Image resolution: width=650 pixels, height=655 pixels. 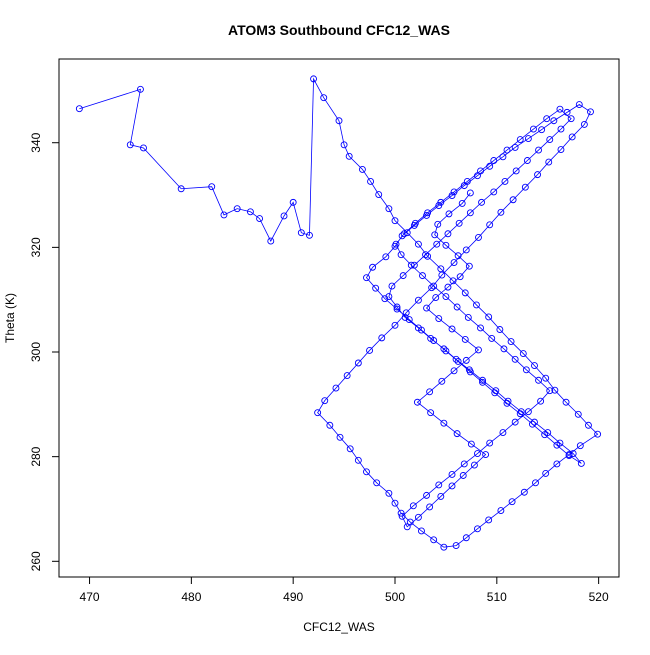 What do you see at coordinates (599, 597) in the screenshot?
I see `x-tick-label: 520` at bounding box center [599, 597].